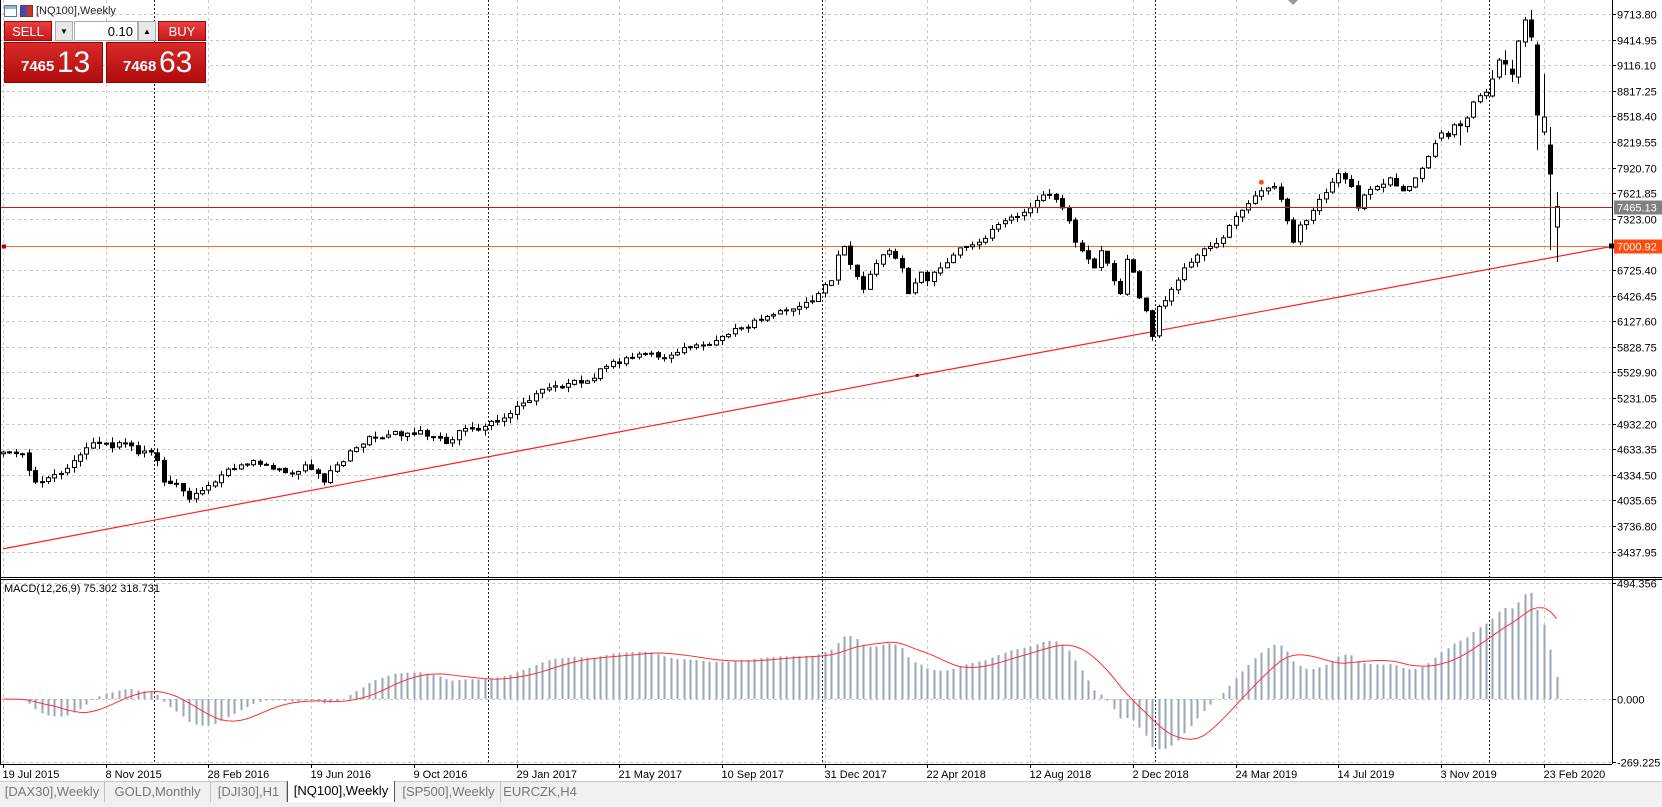  I want to click on date-axis-label: 29 Jan 2017, so click(547, 775).